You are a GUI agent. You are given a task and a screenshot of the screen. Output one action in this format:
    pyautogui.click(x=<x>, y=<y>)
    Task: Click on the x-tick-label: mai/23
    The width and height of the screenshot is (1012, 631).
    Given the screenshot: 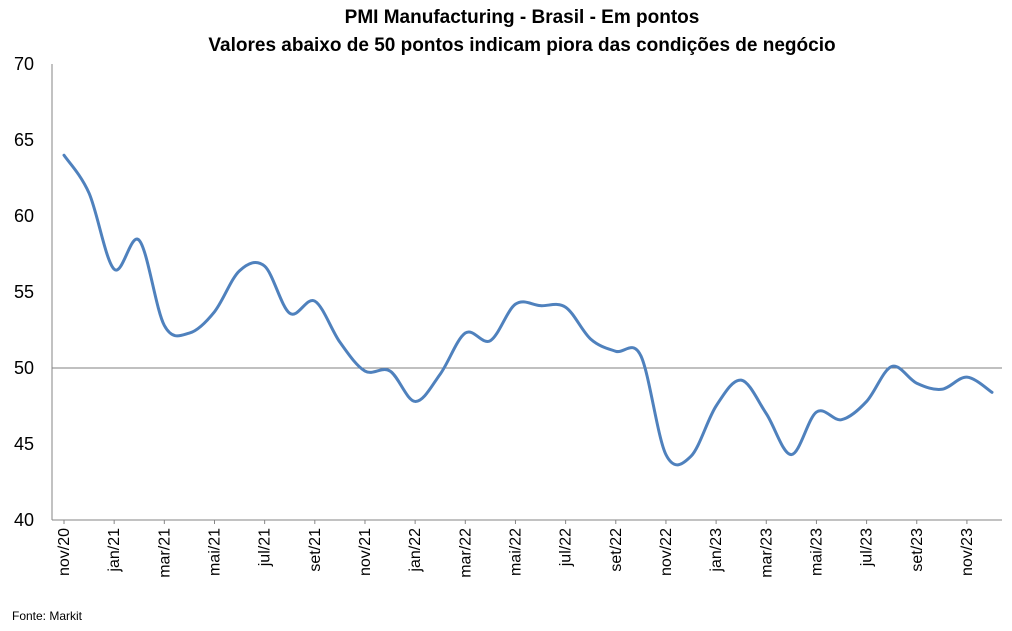 What is the action you would take?
    pyautogui.click(x=816, y=552)
    